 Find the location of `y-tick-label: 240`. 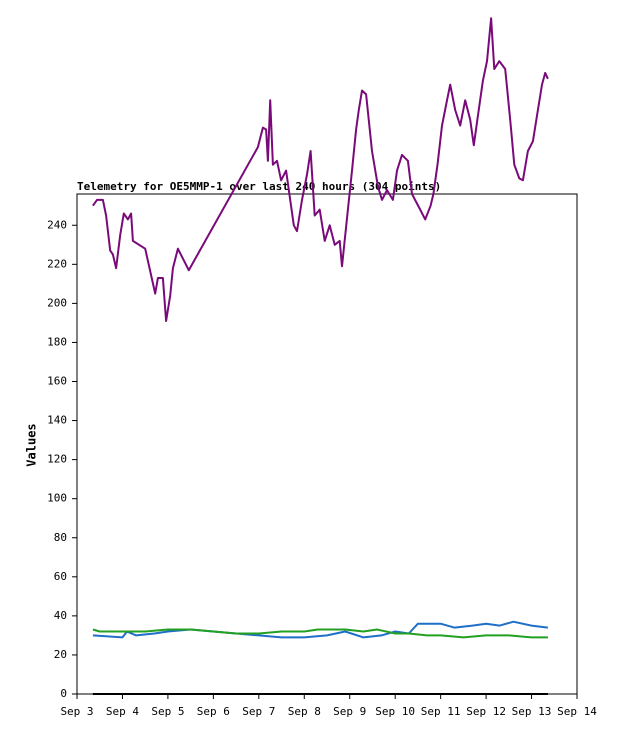

y-tick-label: 240 is located at coordinates (57, 224).